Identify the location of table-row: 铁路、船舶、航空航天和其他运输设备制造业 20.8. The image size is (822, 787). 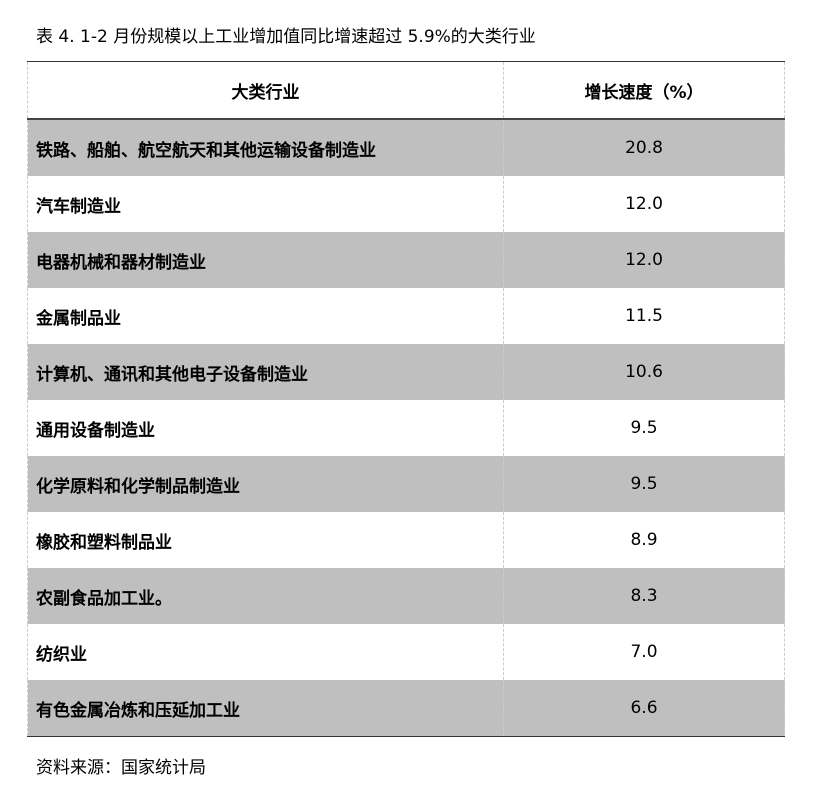
(406, 147).